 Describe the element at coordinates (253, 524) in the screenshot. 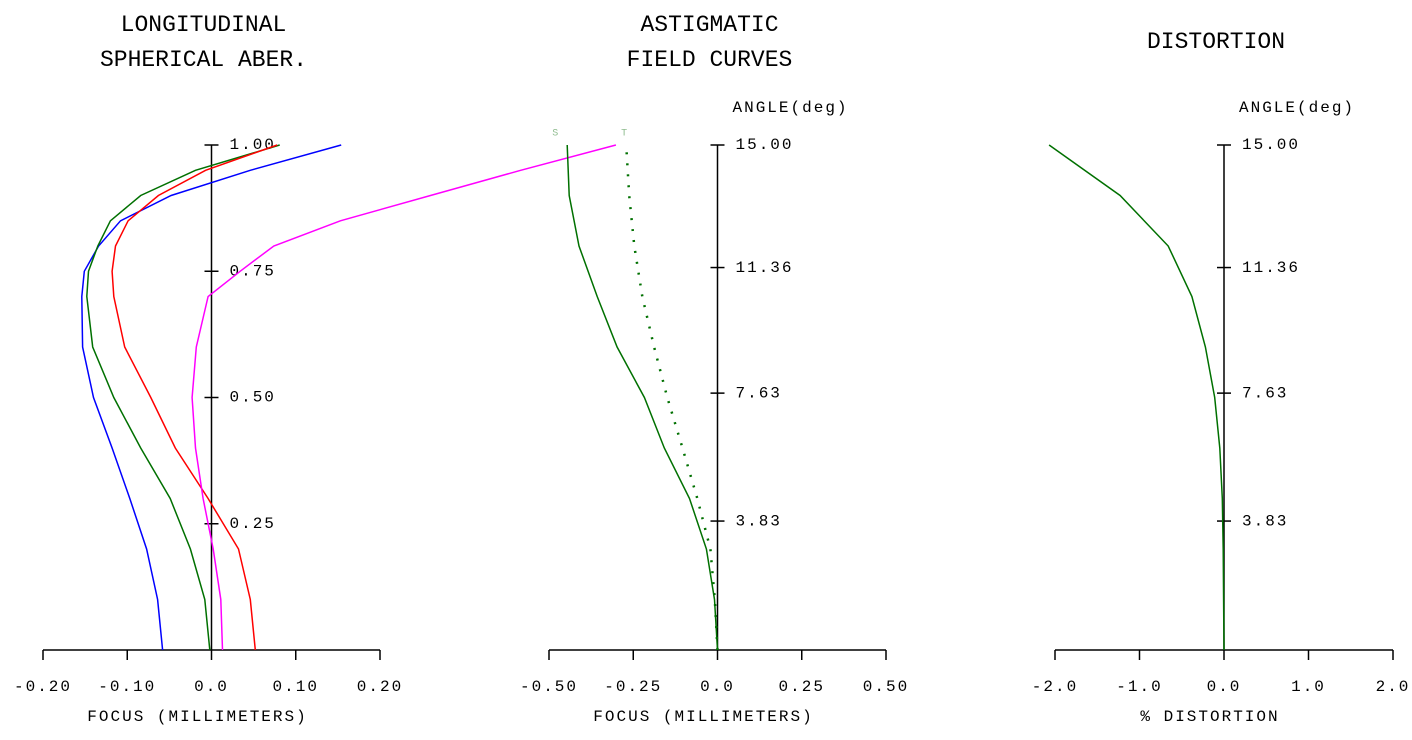

I see `y-tick-label: 0.25` at that location.